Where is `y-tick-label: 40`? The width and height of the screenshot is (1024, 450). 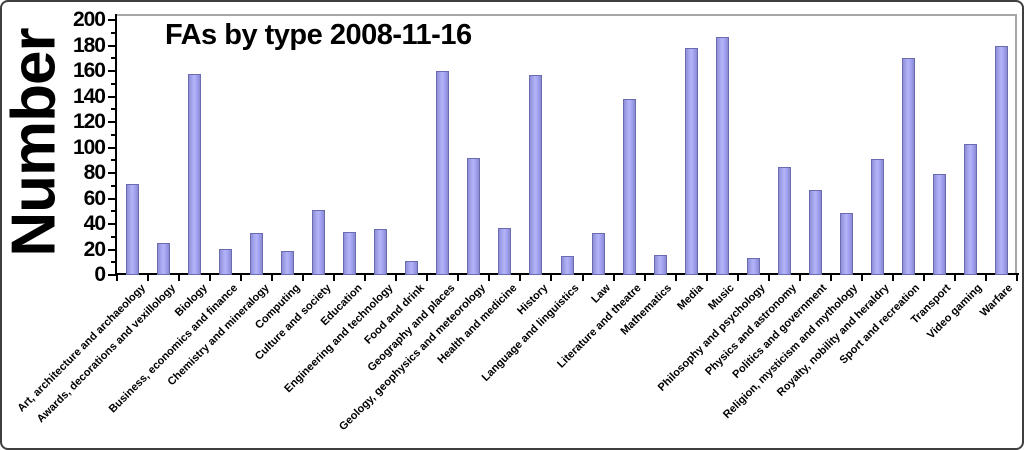
y-tick-label: 40 is located at coordinates (94, 223).